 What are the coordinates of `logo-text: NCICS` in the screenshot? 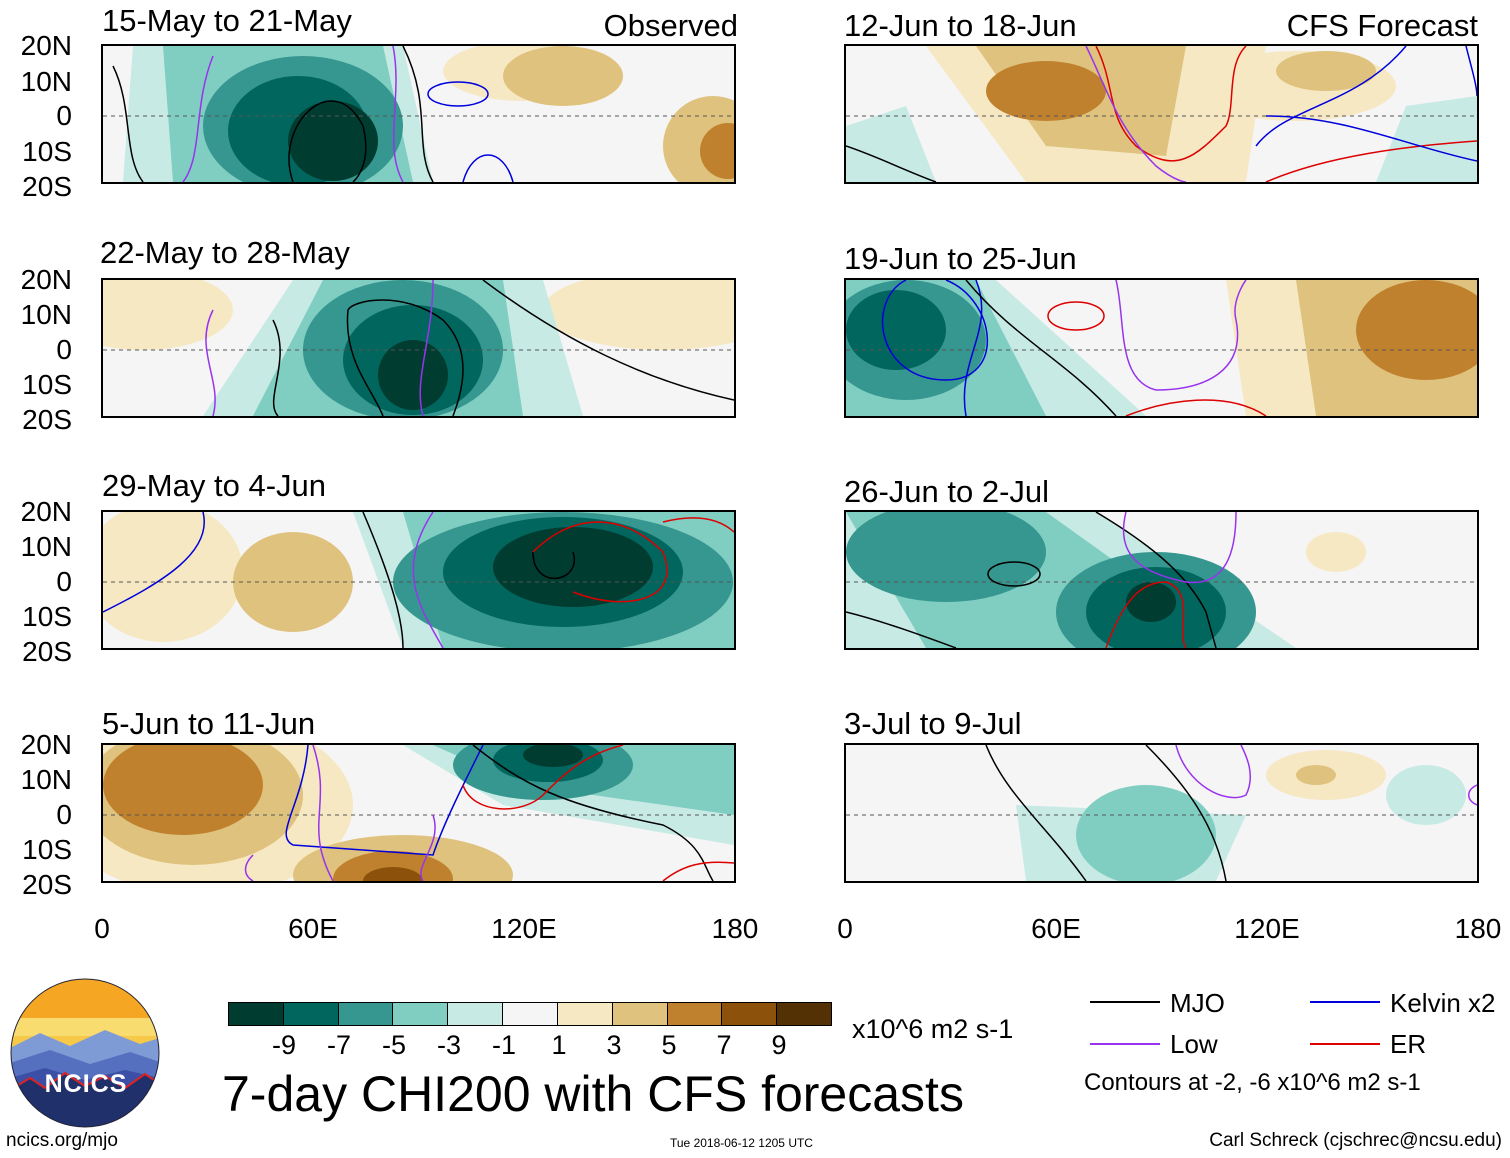 It's located at (86, 1084).